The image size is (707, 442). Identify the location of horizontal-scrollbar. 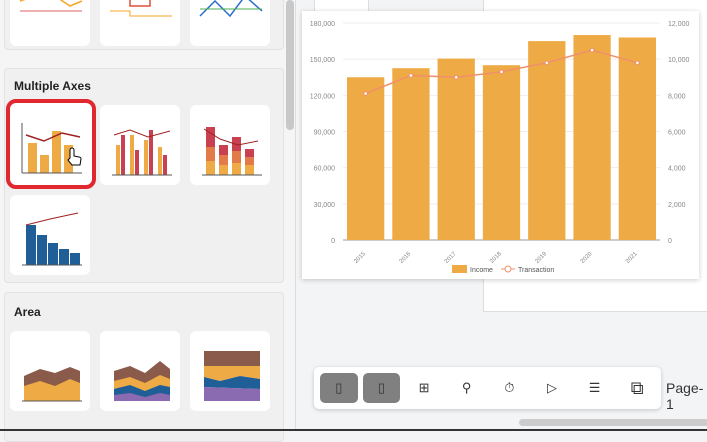
(613, 422).